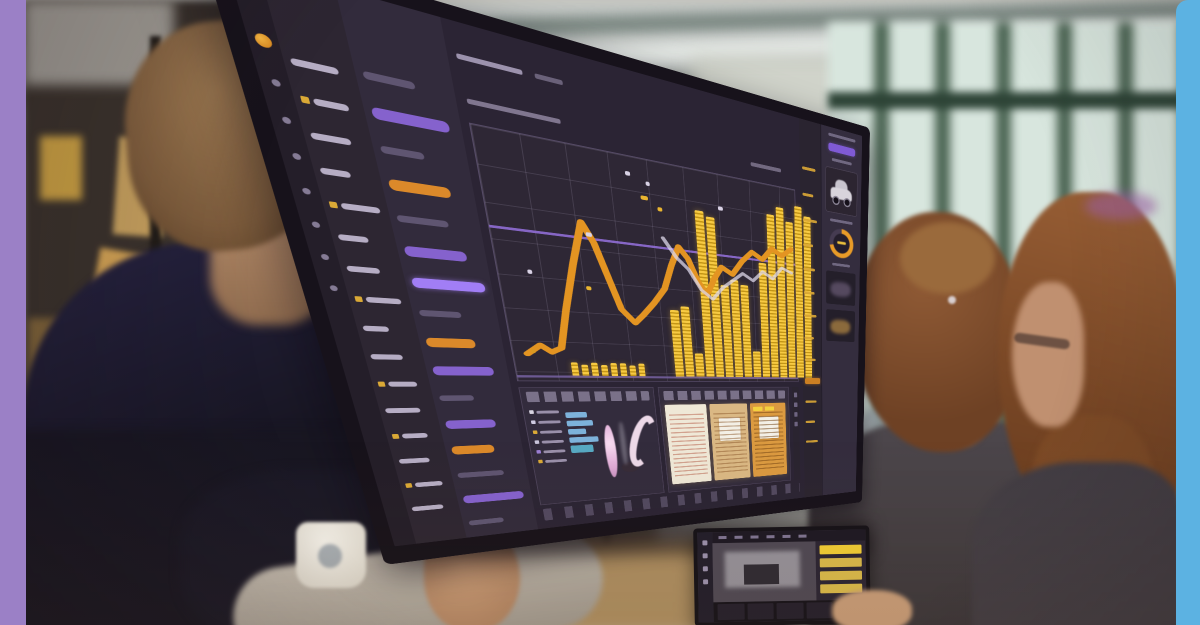 The width and height of the screenshot is (1200, 625). Describe the element at coordinates (688, 444) in the screenshot. I see `document-thumbnail` at that location.